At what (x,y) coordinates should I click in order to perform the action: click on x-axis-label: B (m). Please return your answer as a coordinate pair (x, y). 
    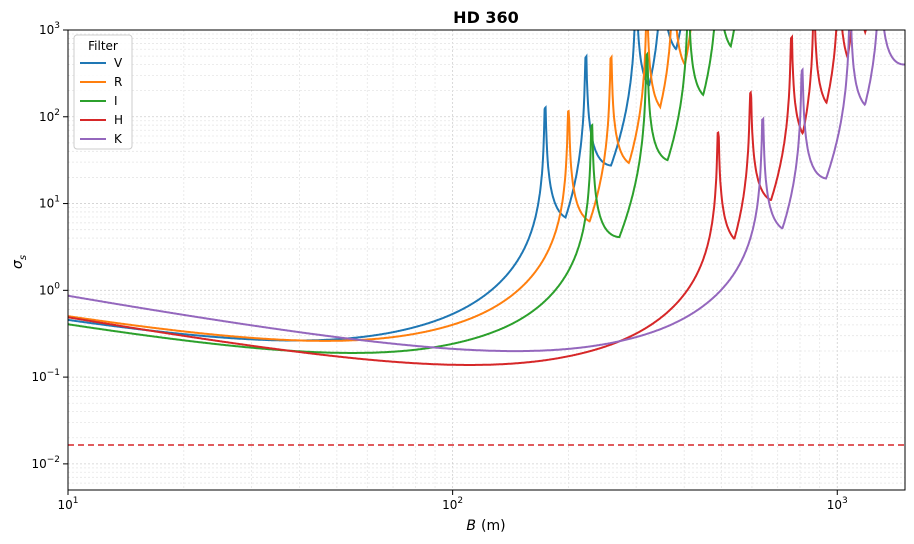
    Looking at the image, I should click on (485, 526).